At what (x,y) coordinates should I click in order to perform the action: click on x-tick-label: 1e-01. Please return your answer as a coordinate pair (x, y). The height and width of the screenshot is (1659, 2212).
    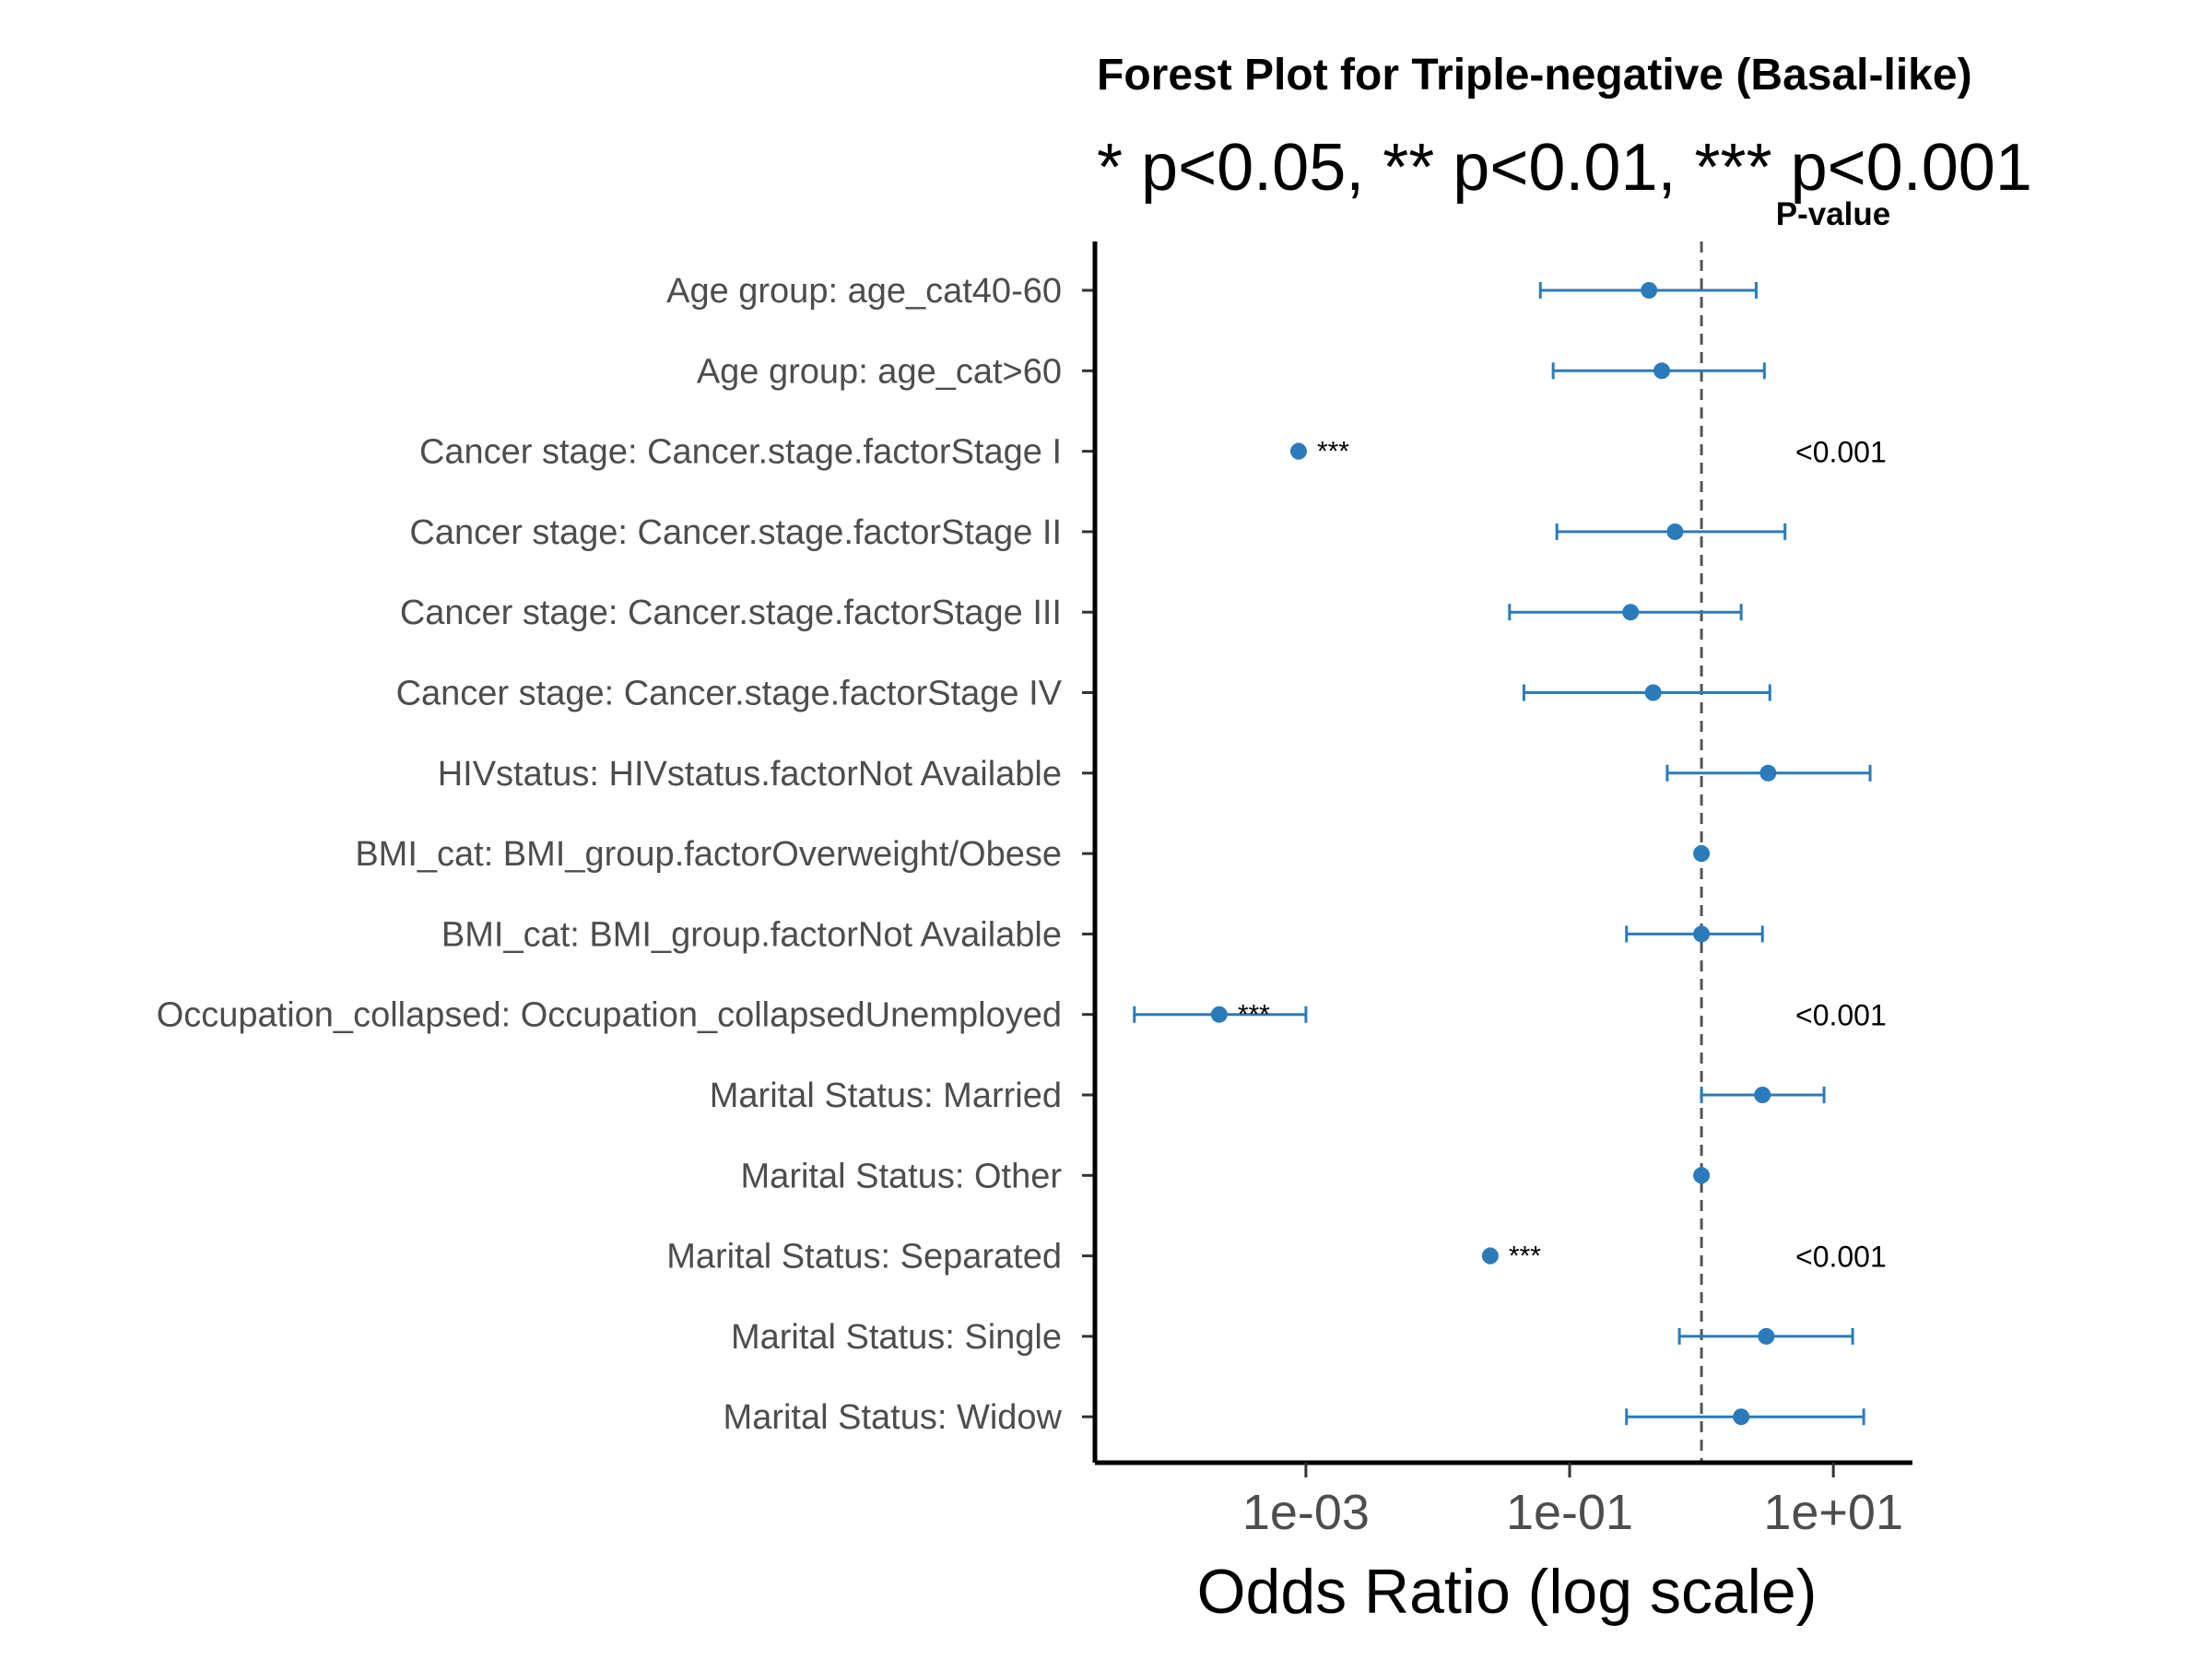
    Looking at the image, I should click on (1569, 1512).